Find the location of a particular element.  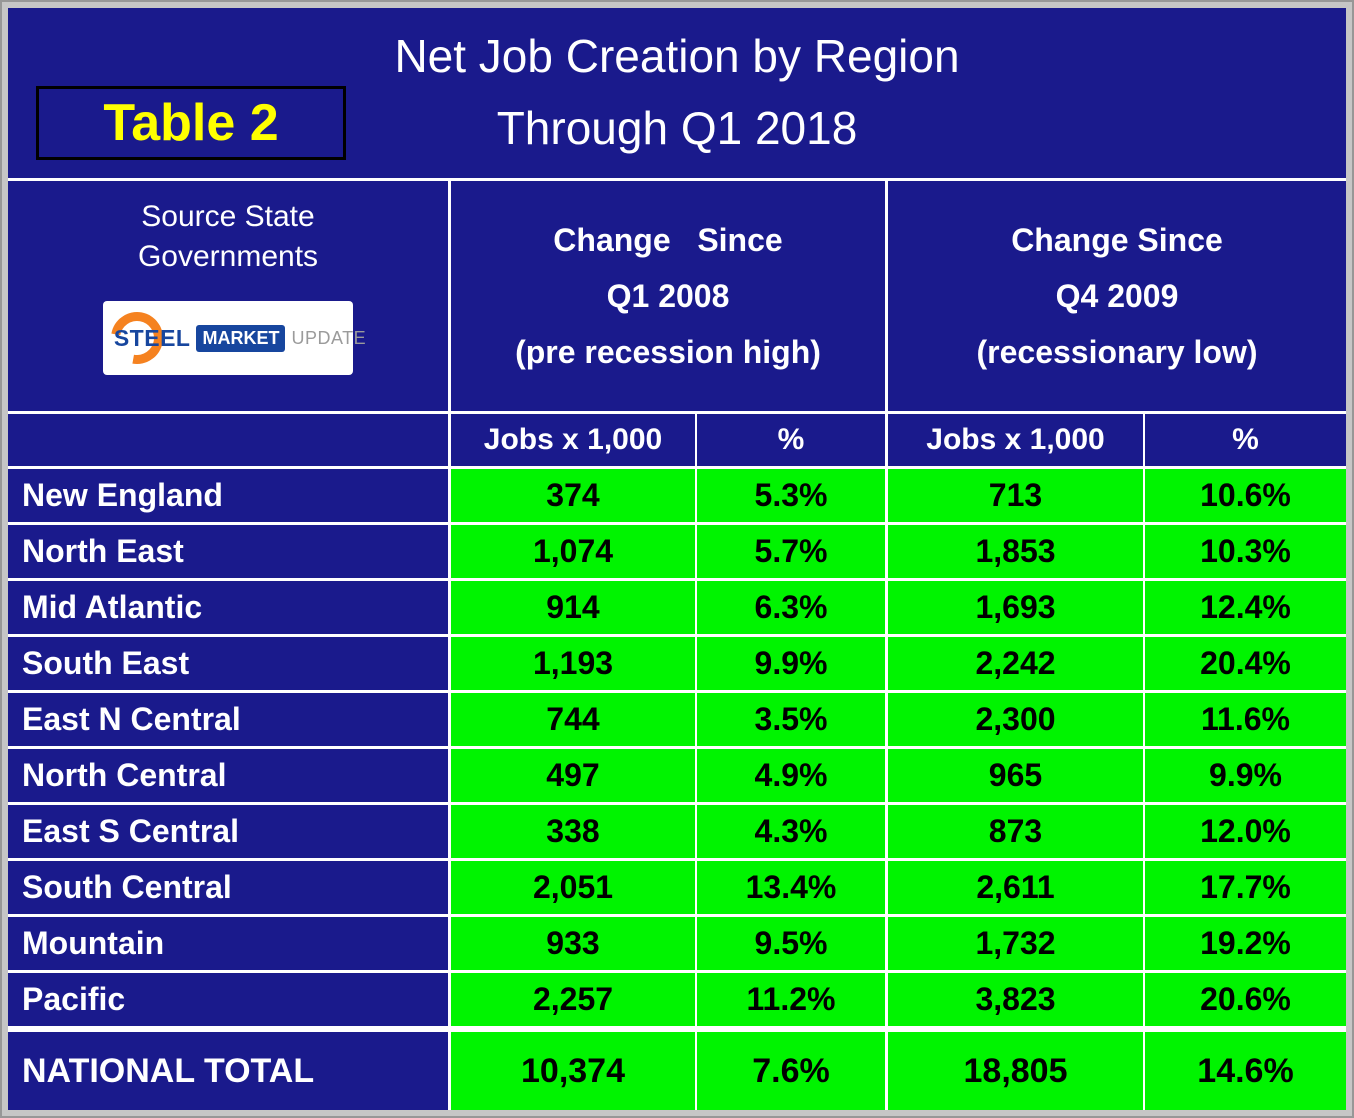

table-row: North East 1,074 5.7% 1,853 10.3% is located at coordinates (677, 553).